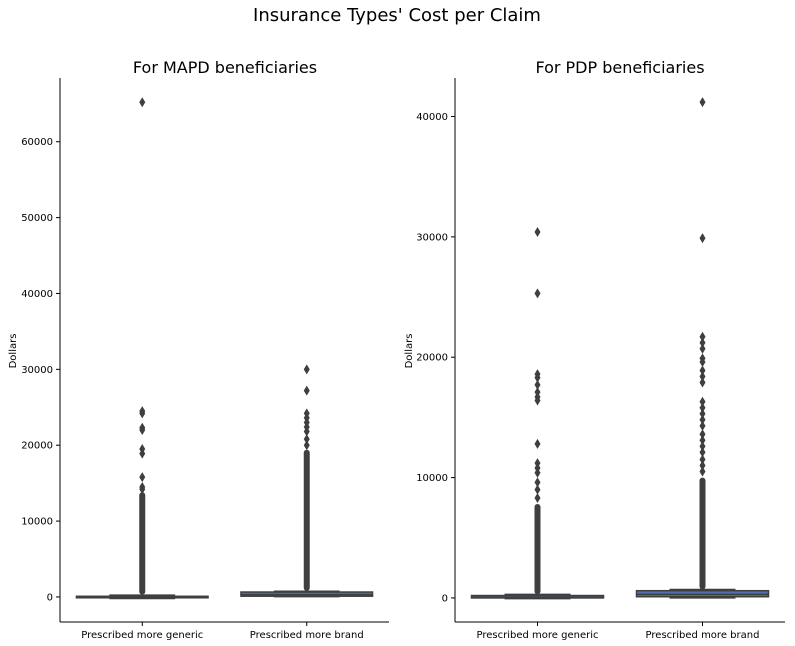  What do you see at coordinates (142, 635) in the screenshot?
I see `mapd-x-tick-label: Prescribed more generic` at bounding box center [142, 635].